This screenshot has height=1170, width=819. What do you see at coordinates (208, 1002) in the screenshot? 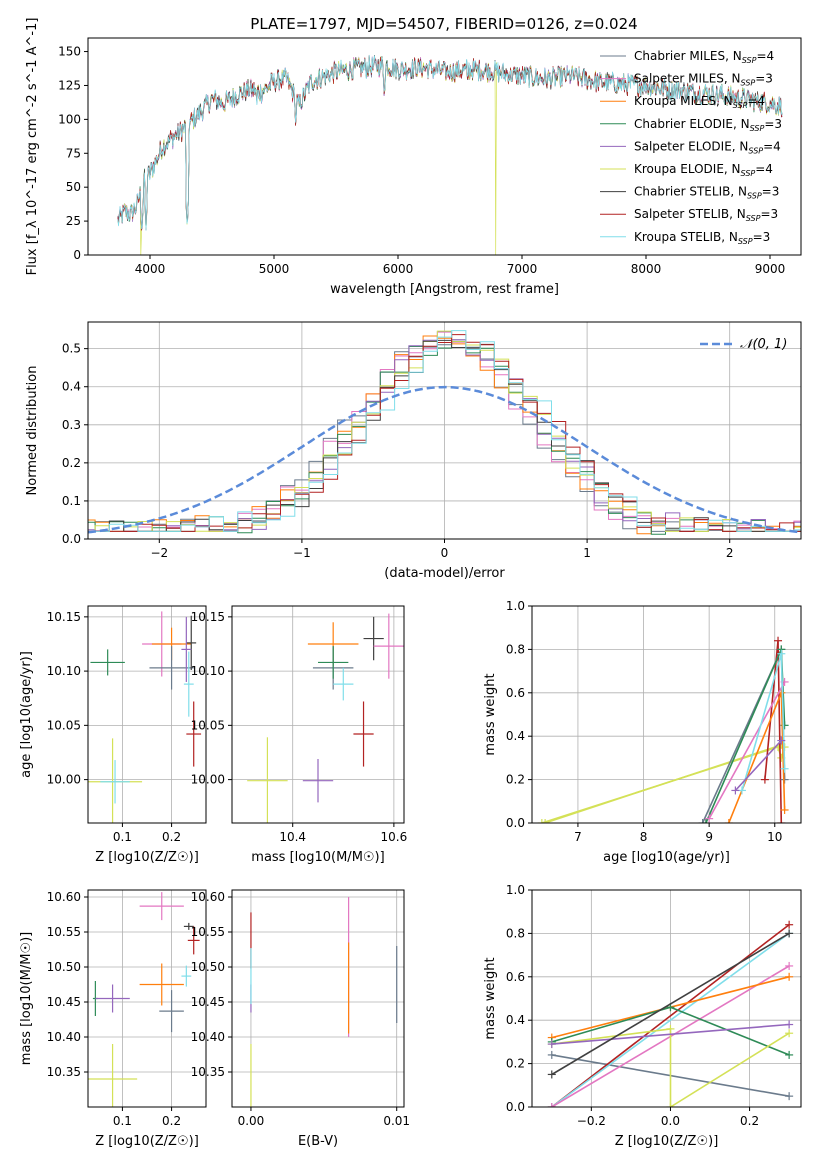
I see `y-tick-label: 10.45` at bounding box center [208, 1002].